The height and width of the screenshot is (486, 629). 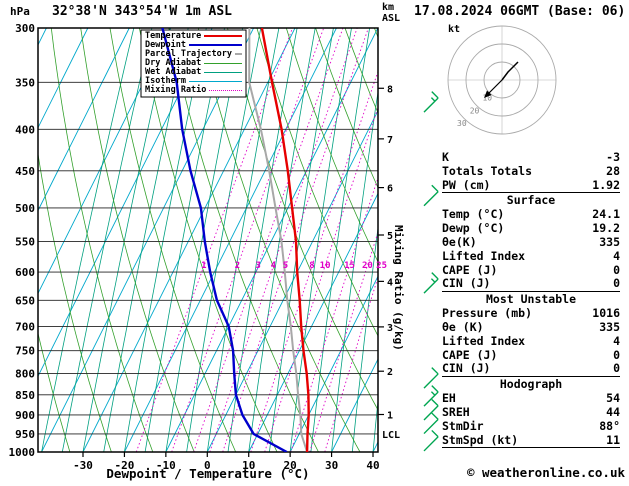 I want to click on legend-item: Mixing Ratio, so click(x=193, y=90).